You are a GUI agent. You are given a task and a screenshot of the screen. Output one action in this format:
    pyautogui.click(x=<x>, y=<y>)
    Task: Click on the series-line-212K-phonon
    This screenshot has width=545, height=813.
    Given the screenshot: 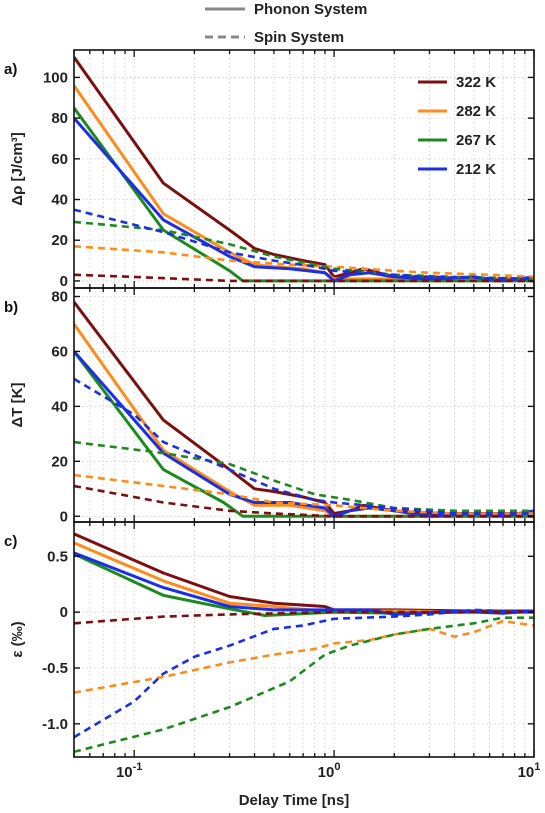 What is the action you would take?
    pyautogui.click(x=304, y=583)
    